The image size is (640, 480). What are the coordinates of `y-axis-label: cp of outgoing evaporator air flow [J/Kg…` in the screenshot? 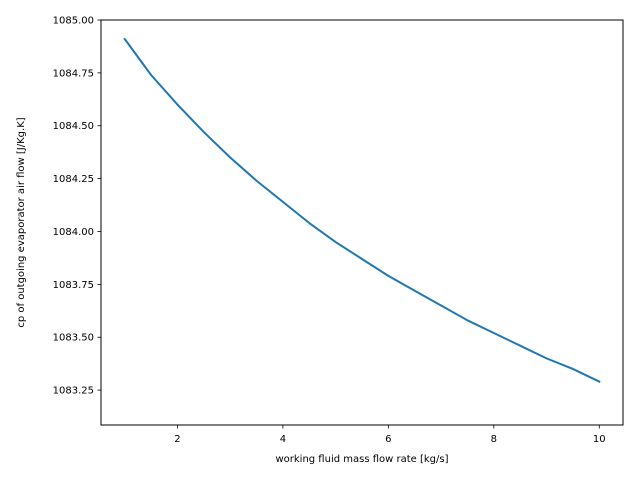 It's located at (21, 222).